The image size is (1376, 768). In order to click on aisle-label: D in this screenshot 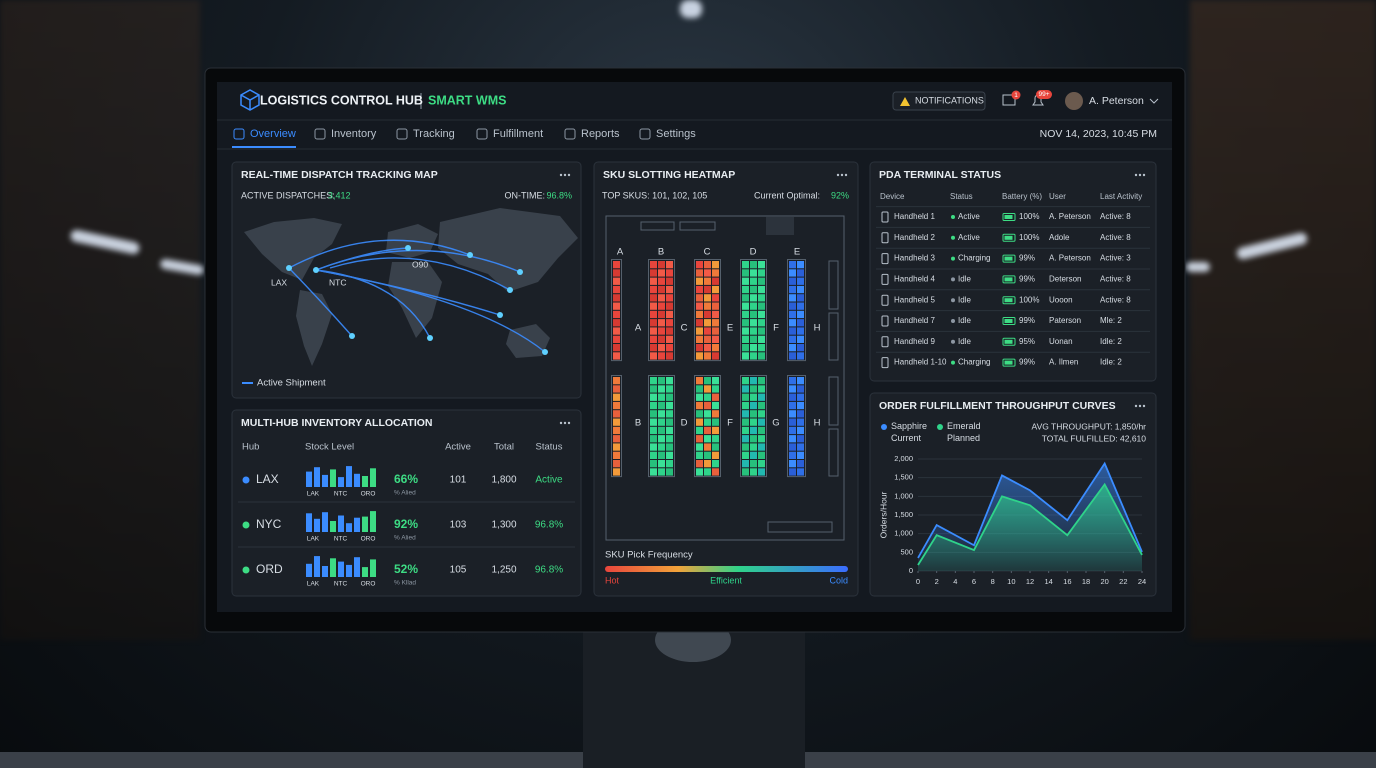, I will do `click(753, 252)`.